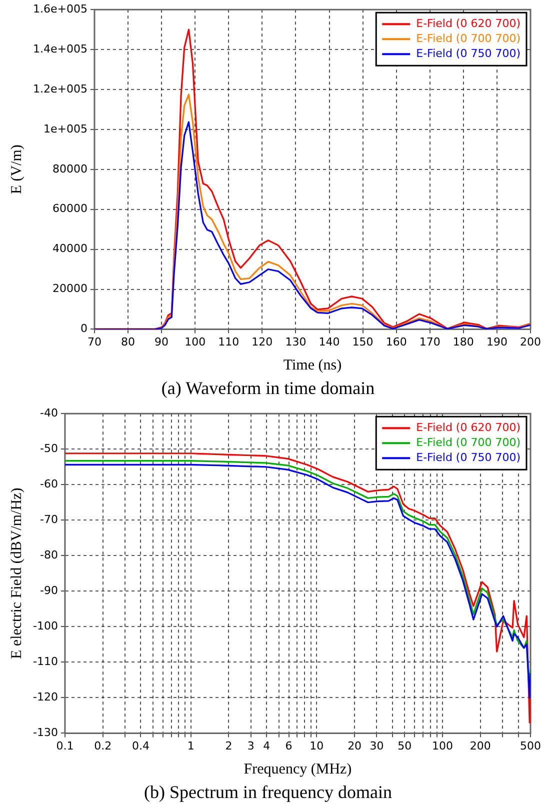 The width and height of the screenshot is (544, 808). What do you see at coordinates (363, 342) in the screenshot?
I see `x-tick-label: 150` at bounding box center [363, 342].